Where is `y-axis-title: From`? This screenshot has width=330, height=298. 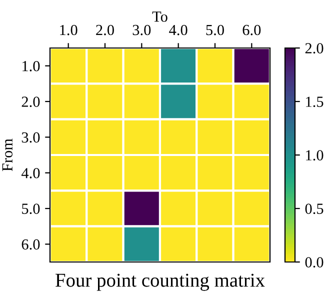
y-axis-title: From is located at coordinates (7, 155).